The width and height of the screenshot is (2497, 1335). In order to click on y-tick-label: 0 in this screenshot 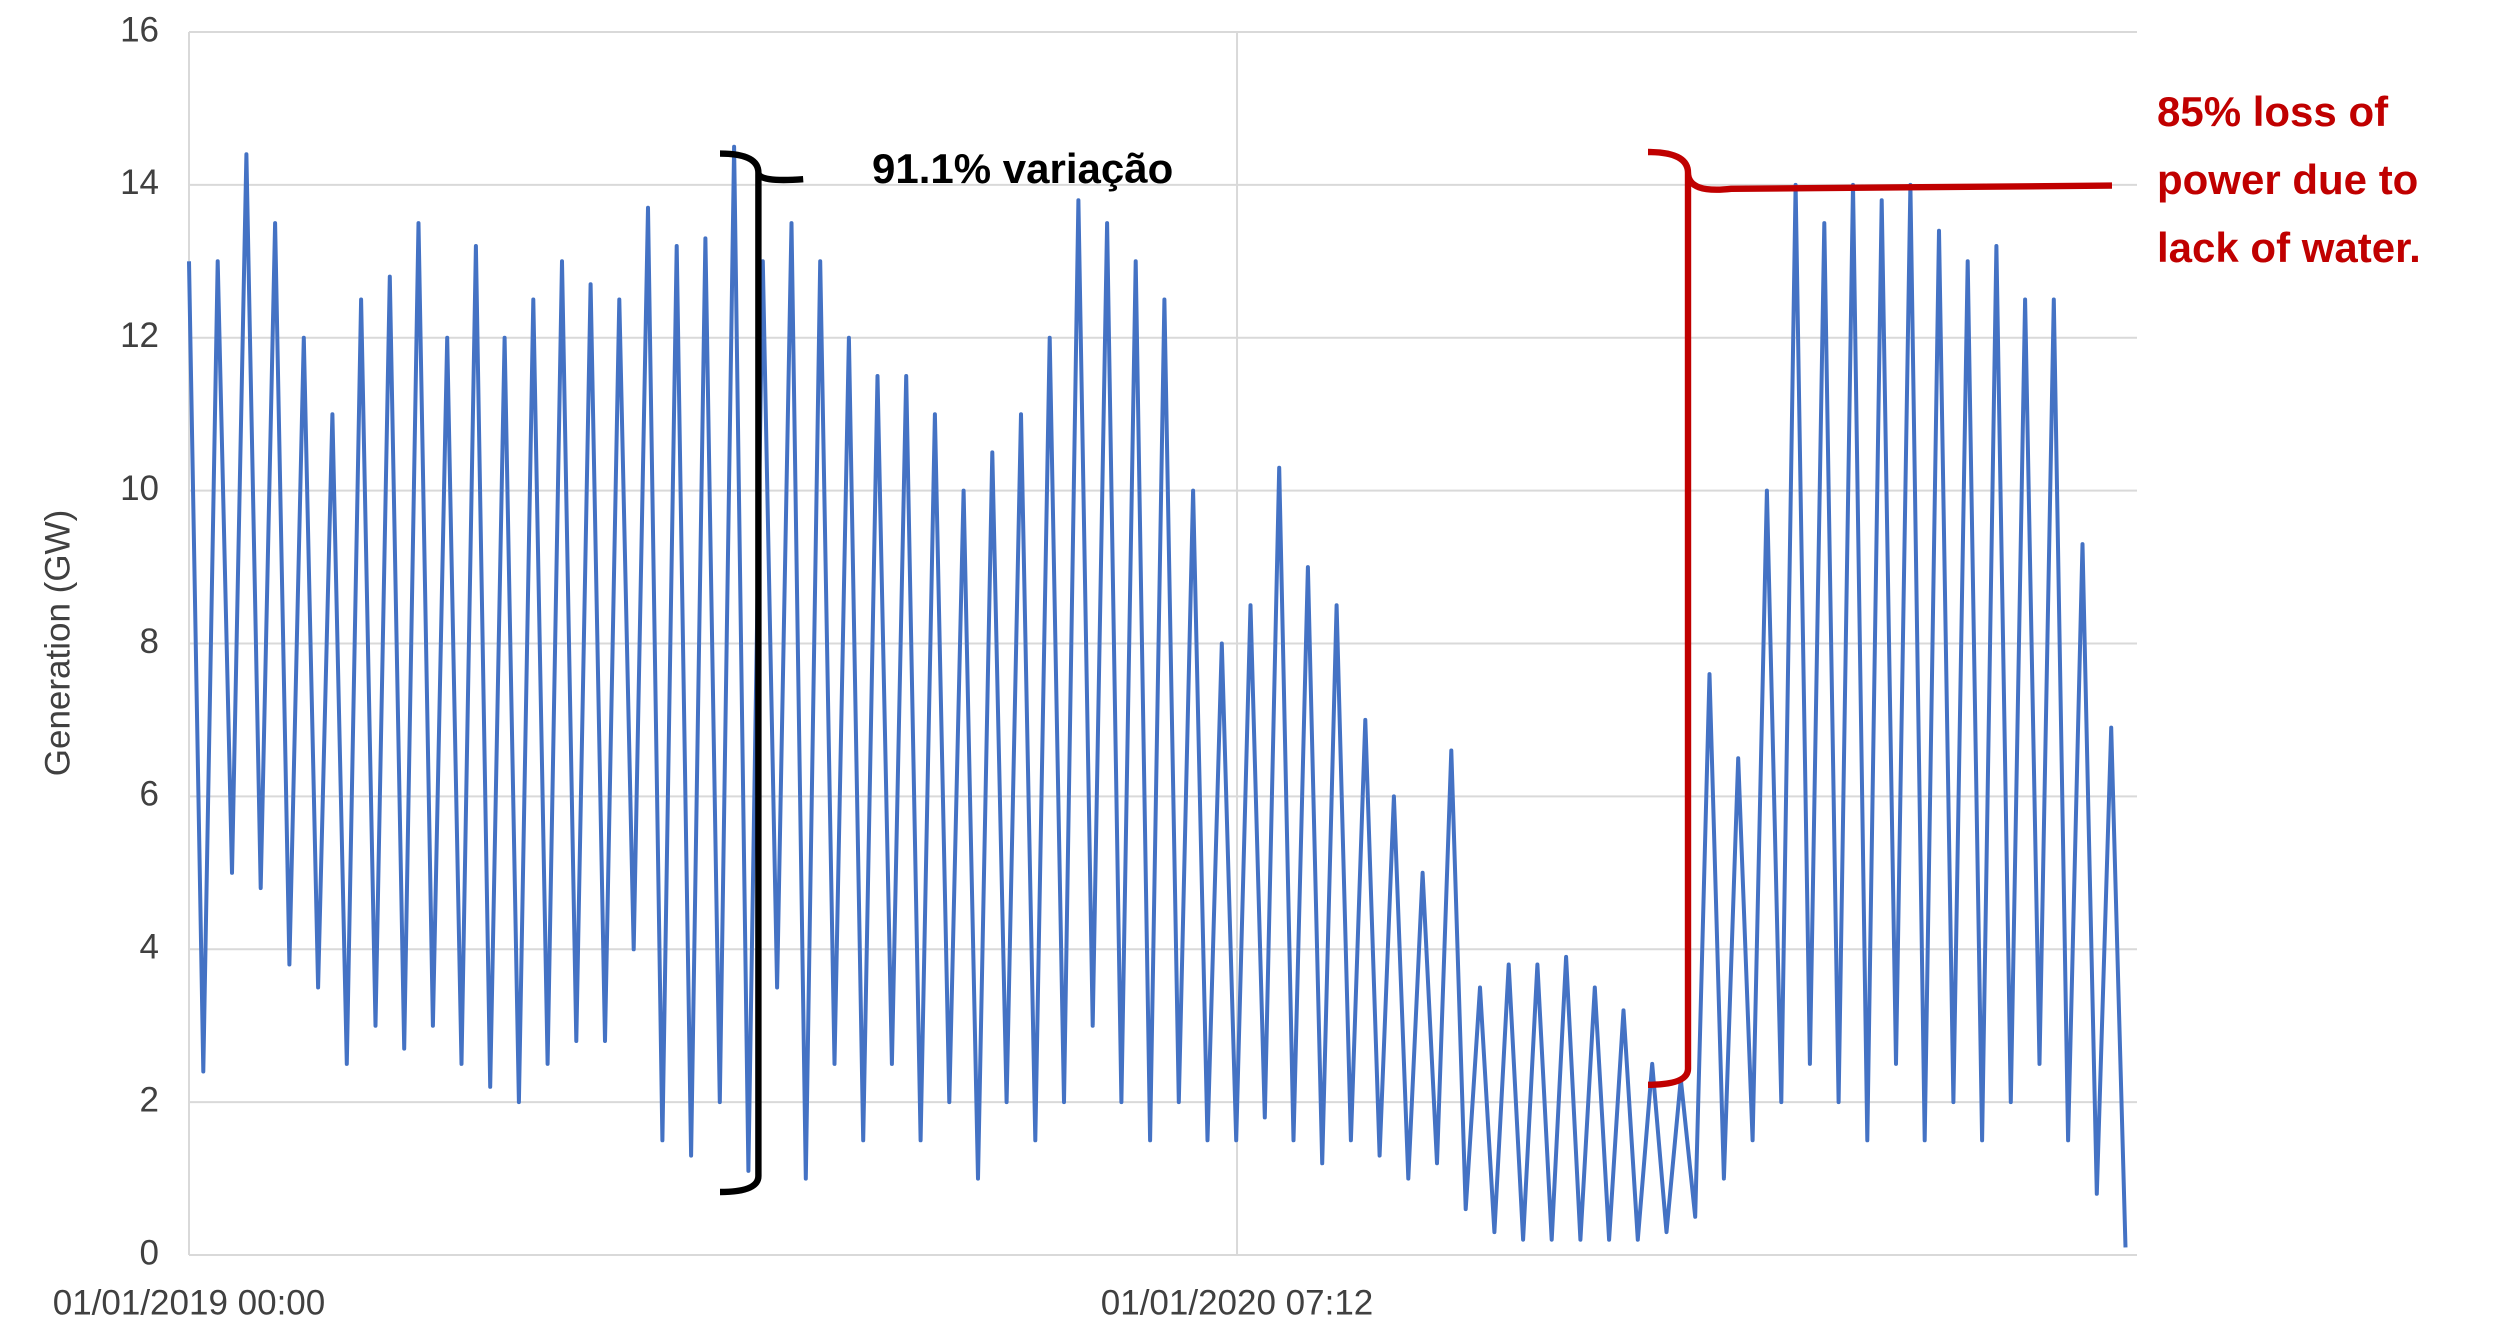, I will do `click(149, 1252)`.